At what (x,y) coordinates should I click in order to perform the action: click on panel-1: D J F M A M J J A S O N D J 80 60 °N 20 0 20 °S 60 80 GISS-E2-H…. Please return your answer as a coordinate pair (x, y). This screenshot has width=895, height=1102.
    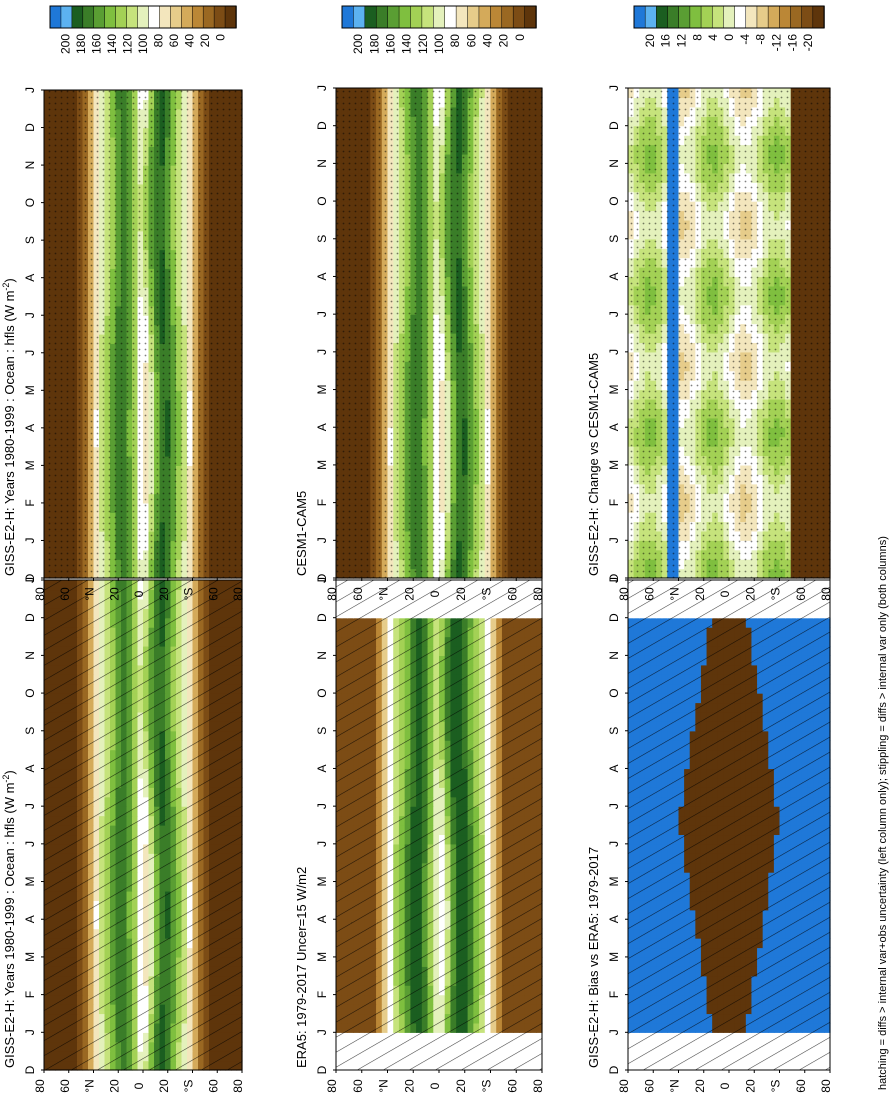
    Looking at the image, I should click on (123, 835).